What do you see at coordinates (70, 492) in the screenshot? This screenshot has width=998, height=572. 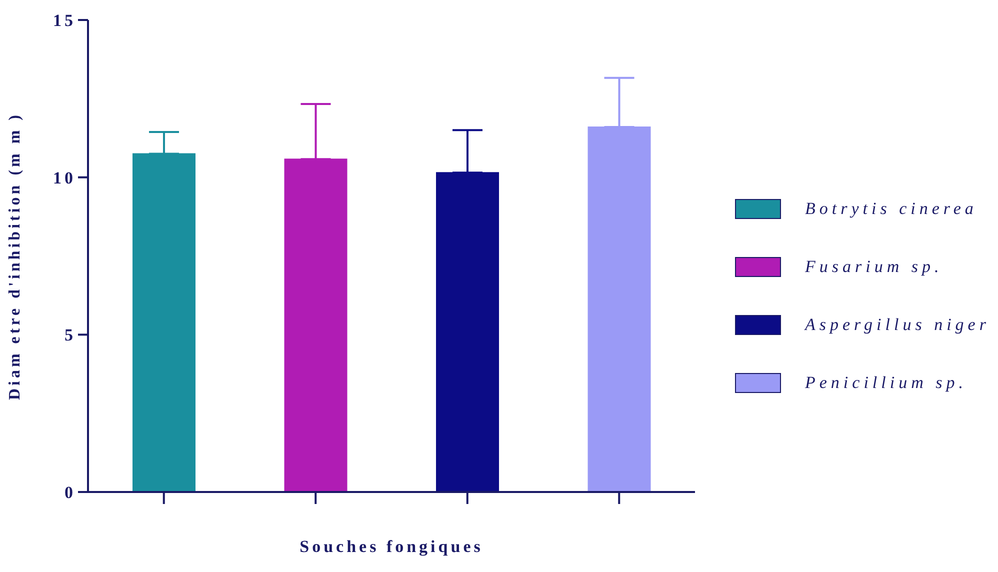 I see `y-tick-label: 0` at bounding box center [70, 492].